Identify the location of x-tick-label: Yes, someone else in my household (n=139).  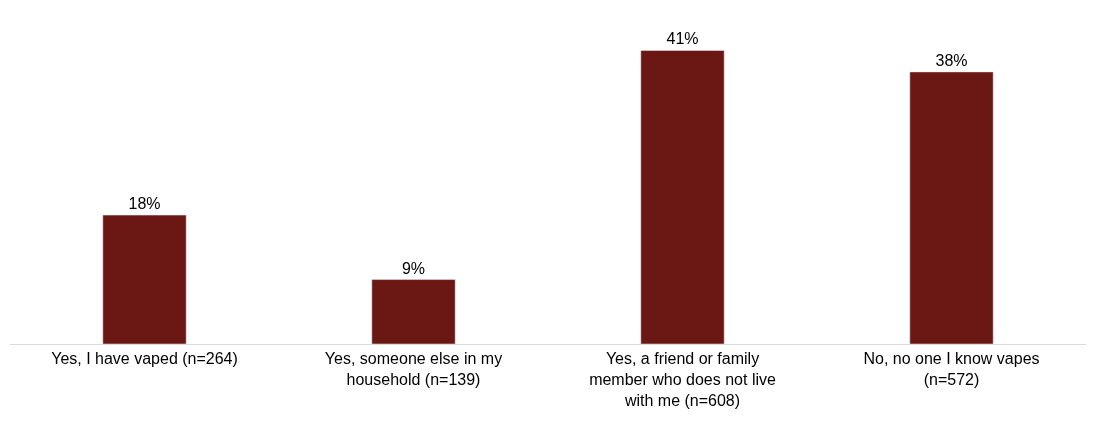
(413, 369).